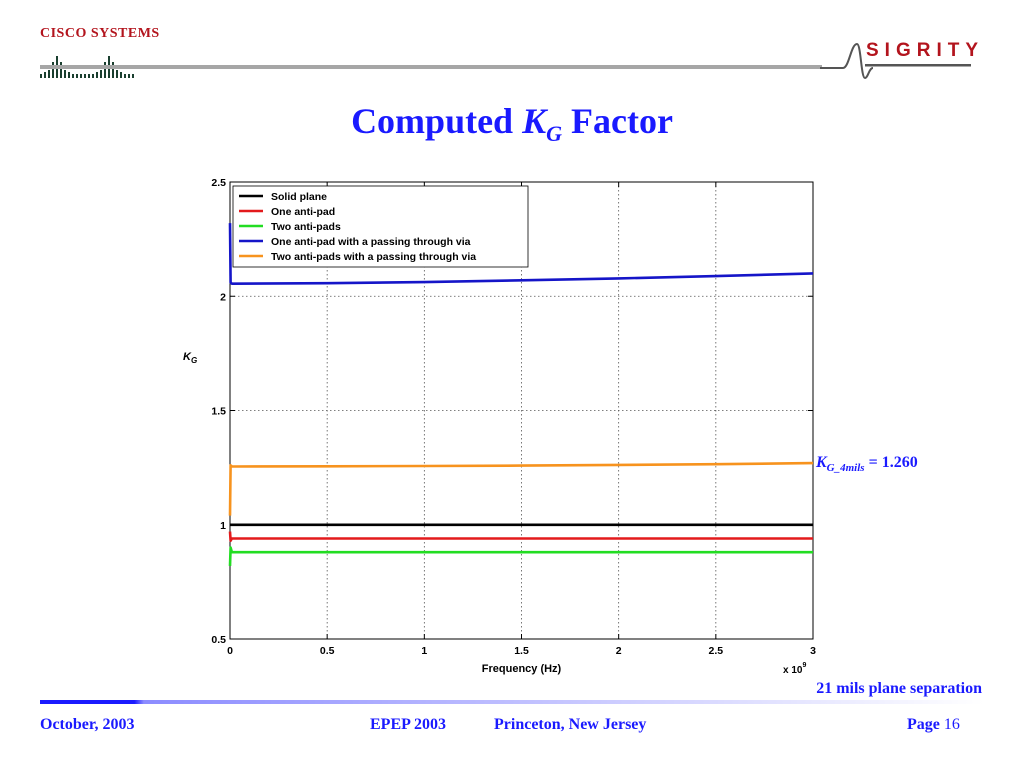  What do you see at coordinates (512, 702) in the screenshot?
I see `footer-rule` at bounding box center [512, 702].